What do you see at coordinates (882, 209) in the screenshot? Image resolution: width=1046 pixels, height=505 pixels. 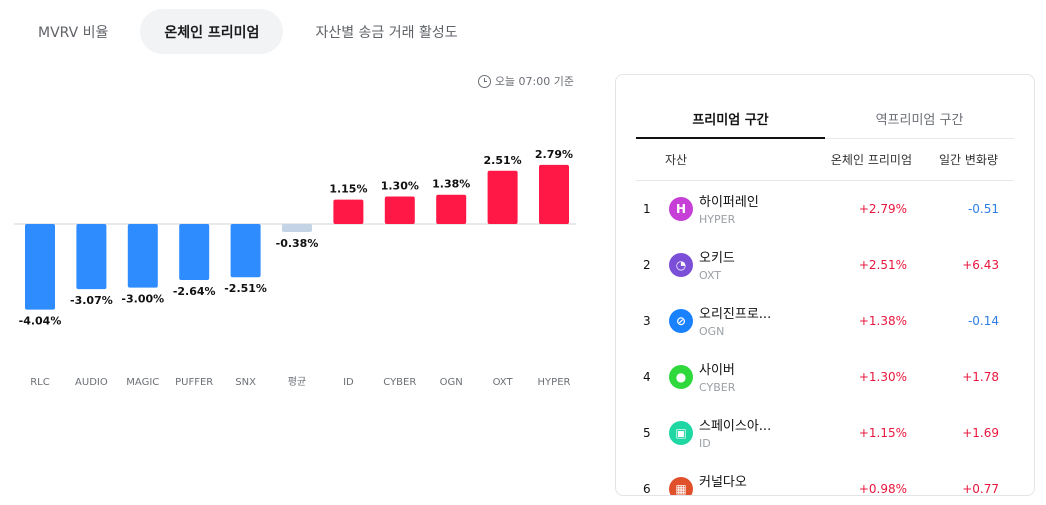 I see `premium-value: +2.79%` at bounding box center [882, 209].